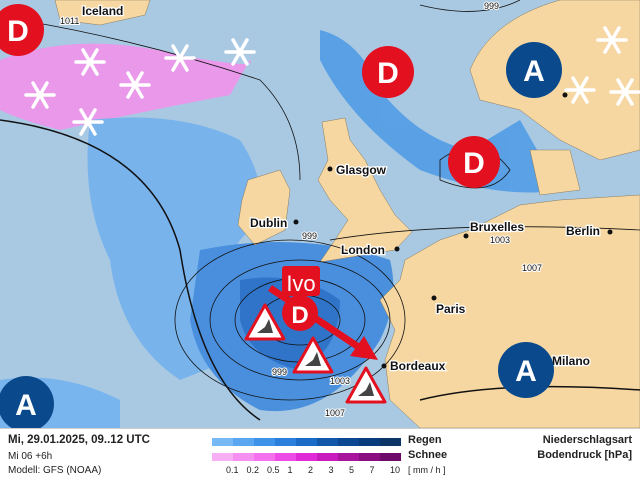 The width and height of the screenshot is (640, 479). What do you see at coordinates (352, 470) in the screenshot?
I see `scale-tick: 5` at bounding box center [352, 470].